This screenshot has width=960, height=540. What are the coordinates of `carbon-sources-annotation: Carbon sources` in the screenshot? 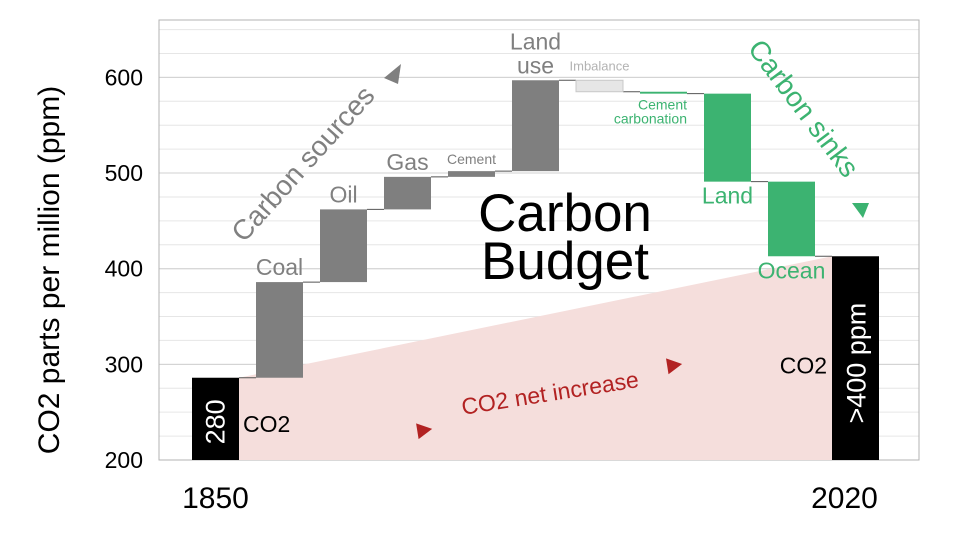 It's located at (313, 155).